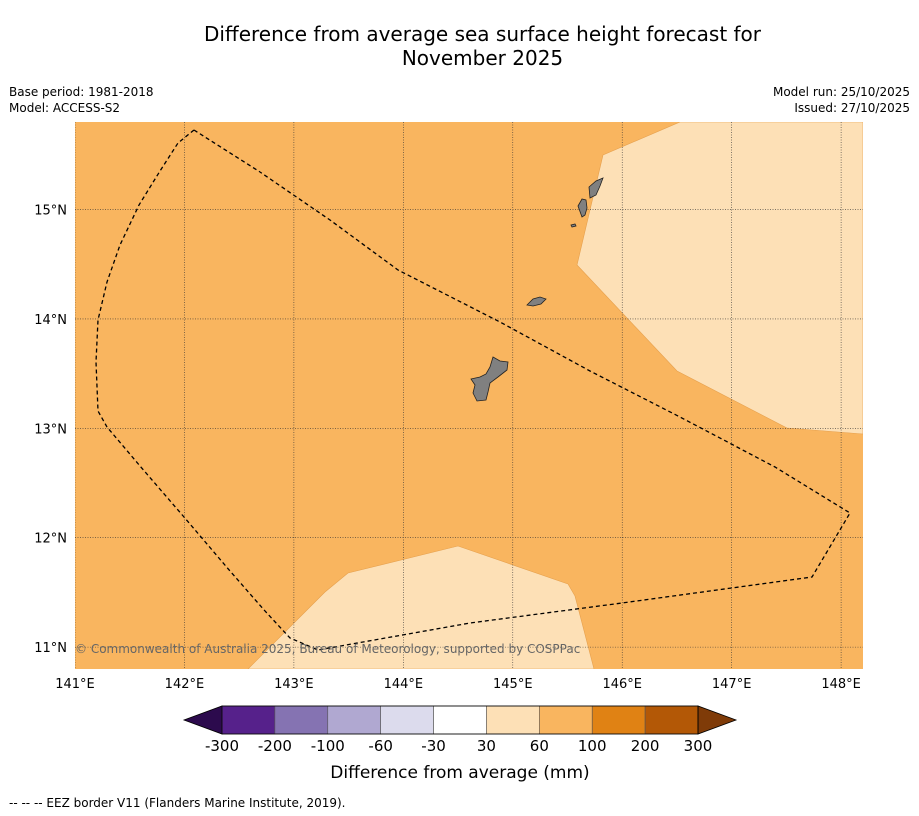 Image resolution: width=919 pixels, height=816 pixels. I want to click on colorbar-tick-label: 60, so click(539, 746).